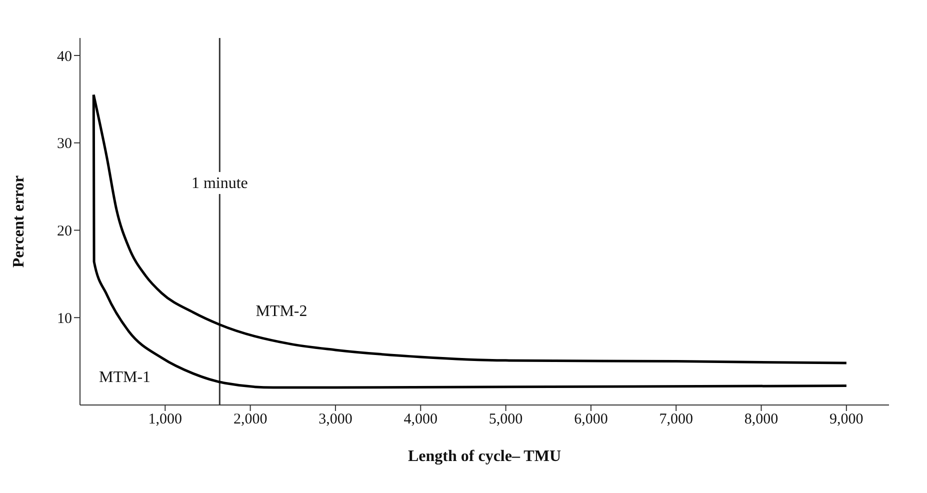  Describe the element at coordinates (219, 183) in the screenshot. I see `ref-line-label: 1 minute` at that location.